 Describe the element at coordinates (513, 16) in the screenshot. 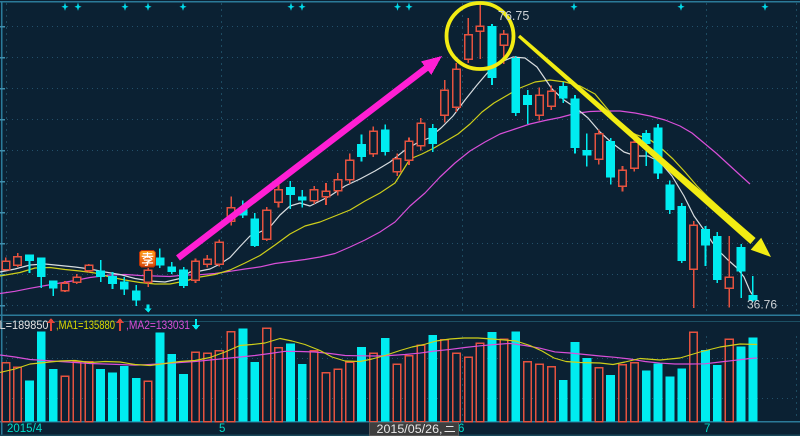

I see `svg-text: 76.75` at that location.